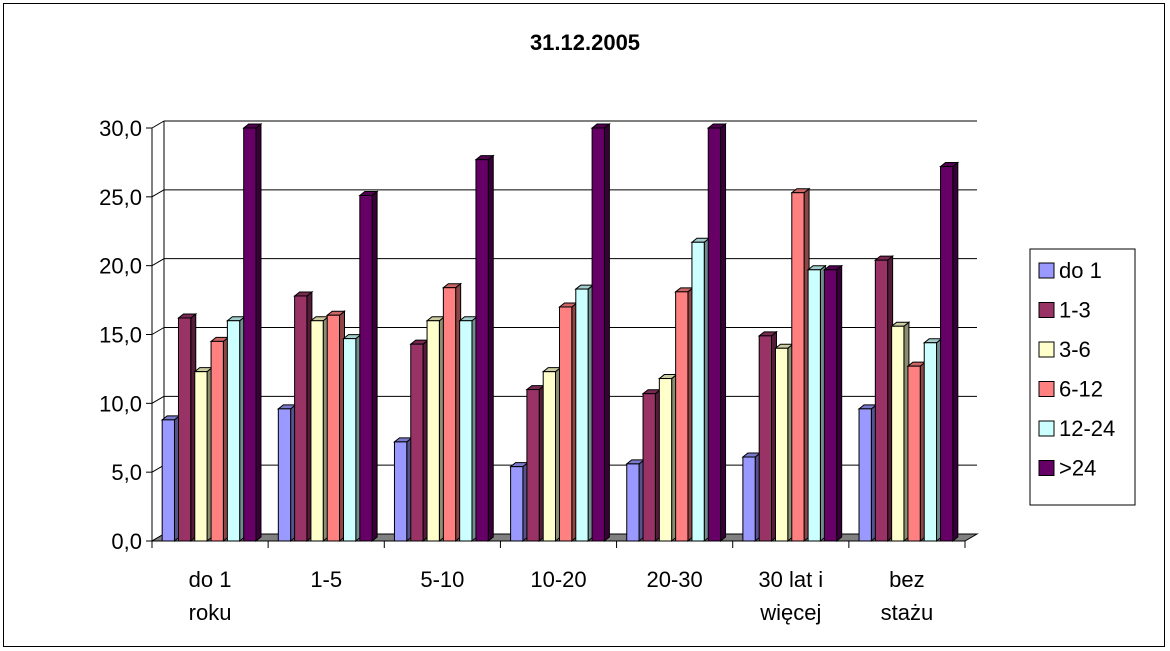 The image size is (1170, 651). Describe the element at coordinates (585, 42) in the screenshot. I see `chart-title: 31.12.2005` at that location.